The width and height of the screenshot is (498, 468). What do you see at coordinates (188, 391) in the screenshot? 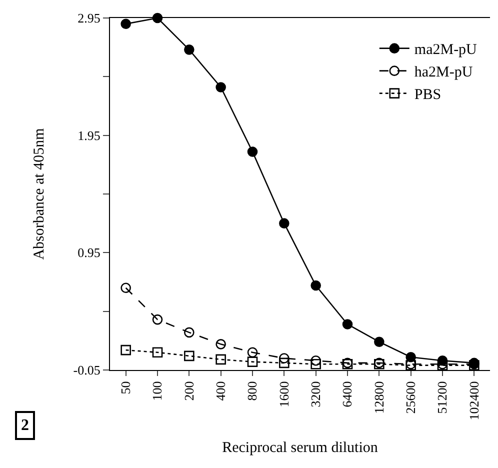
I see `x-tick-label: 200` at bounding box center [188, 391].